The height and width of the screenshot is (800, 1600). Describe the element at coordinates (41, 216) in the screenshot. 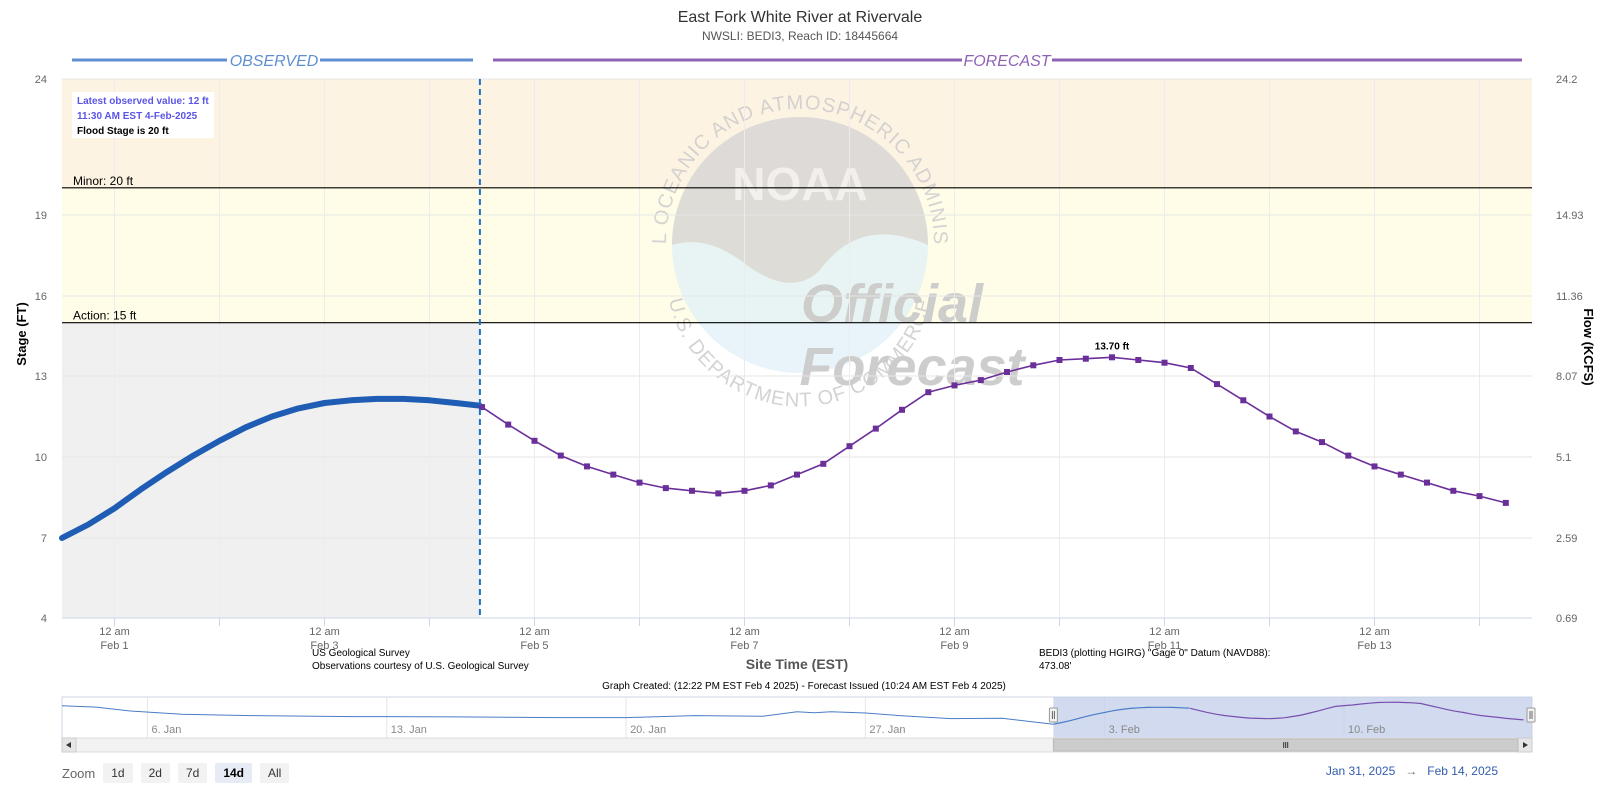

I see `y-tick-label: 19` at that location.